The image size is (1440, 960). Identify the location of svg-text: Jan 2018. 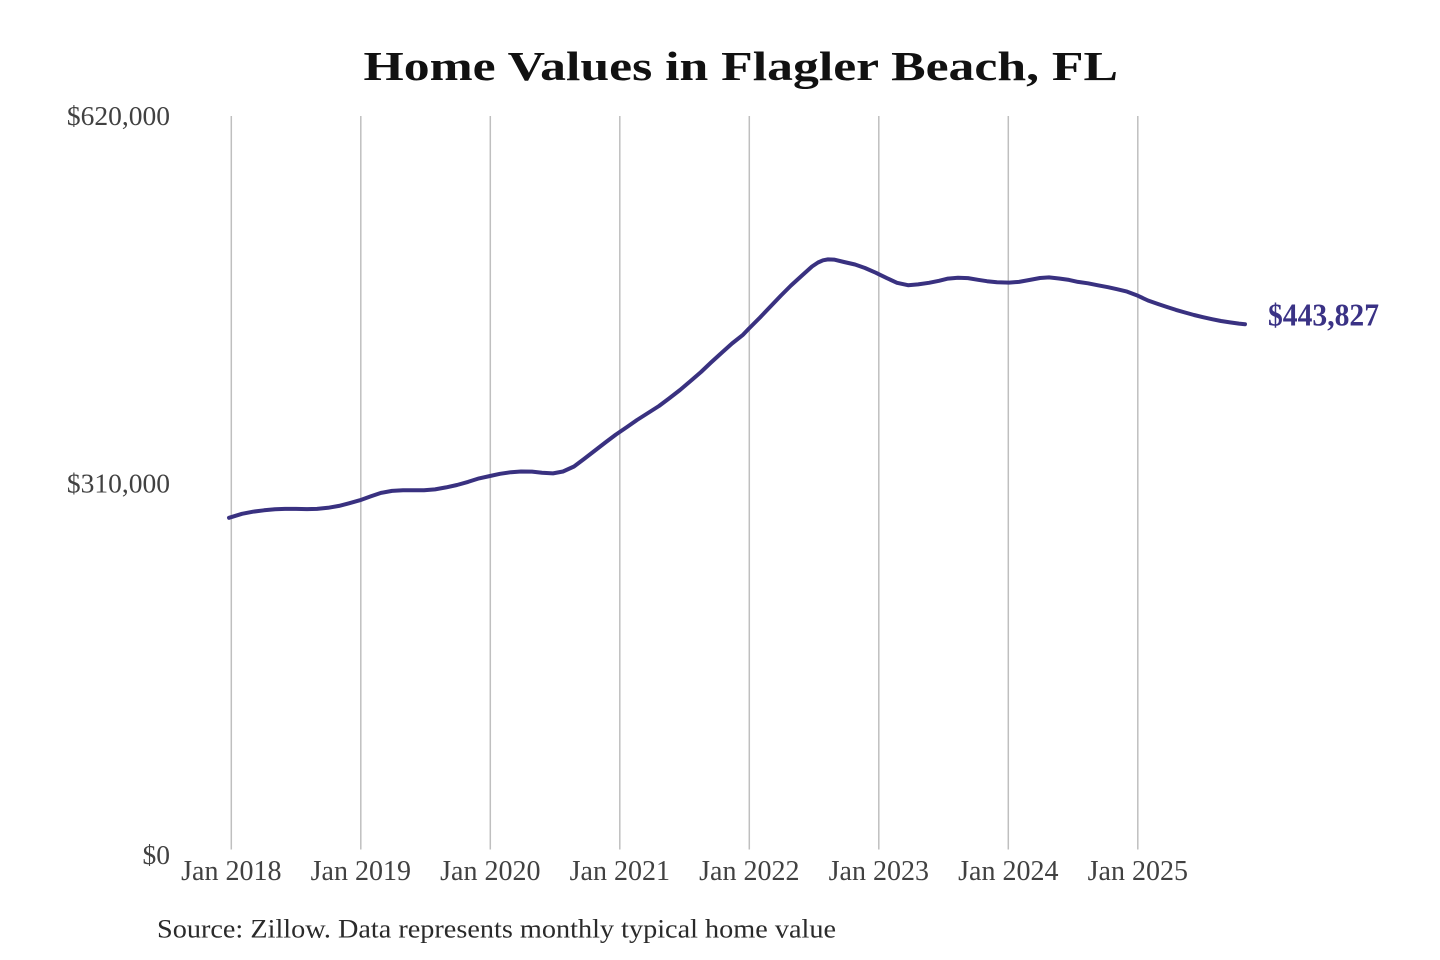
(231, 871).